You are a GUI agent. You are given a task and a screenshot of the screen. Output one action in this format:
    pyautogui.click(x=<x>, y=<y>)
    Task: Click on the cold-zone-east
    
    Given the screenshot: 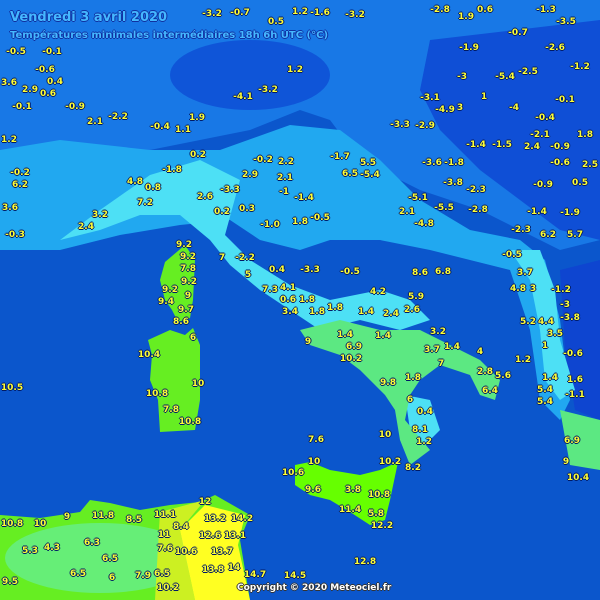 What is the action you would take?
    pyautogui.click(x=510, y=130)
    